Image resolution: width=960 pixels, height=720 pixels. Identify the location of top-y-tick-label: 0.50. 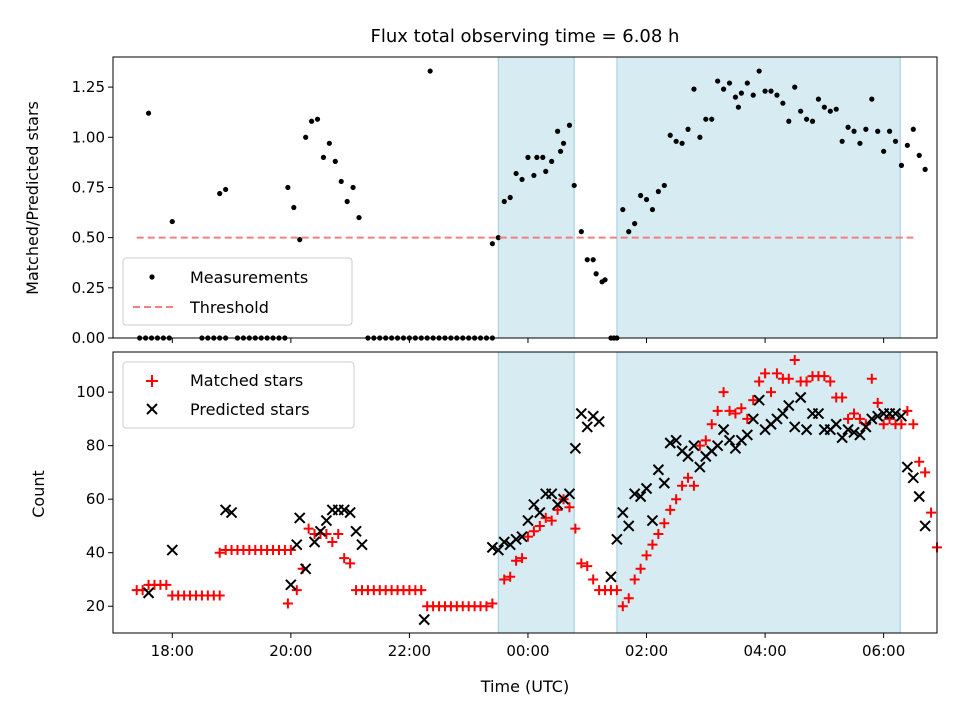
(88, 238).